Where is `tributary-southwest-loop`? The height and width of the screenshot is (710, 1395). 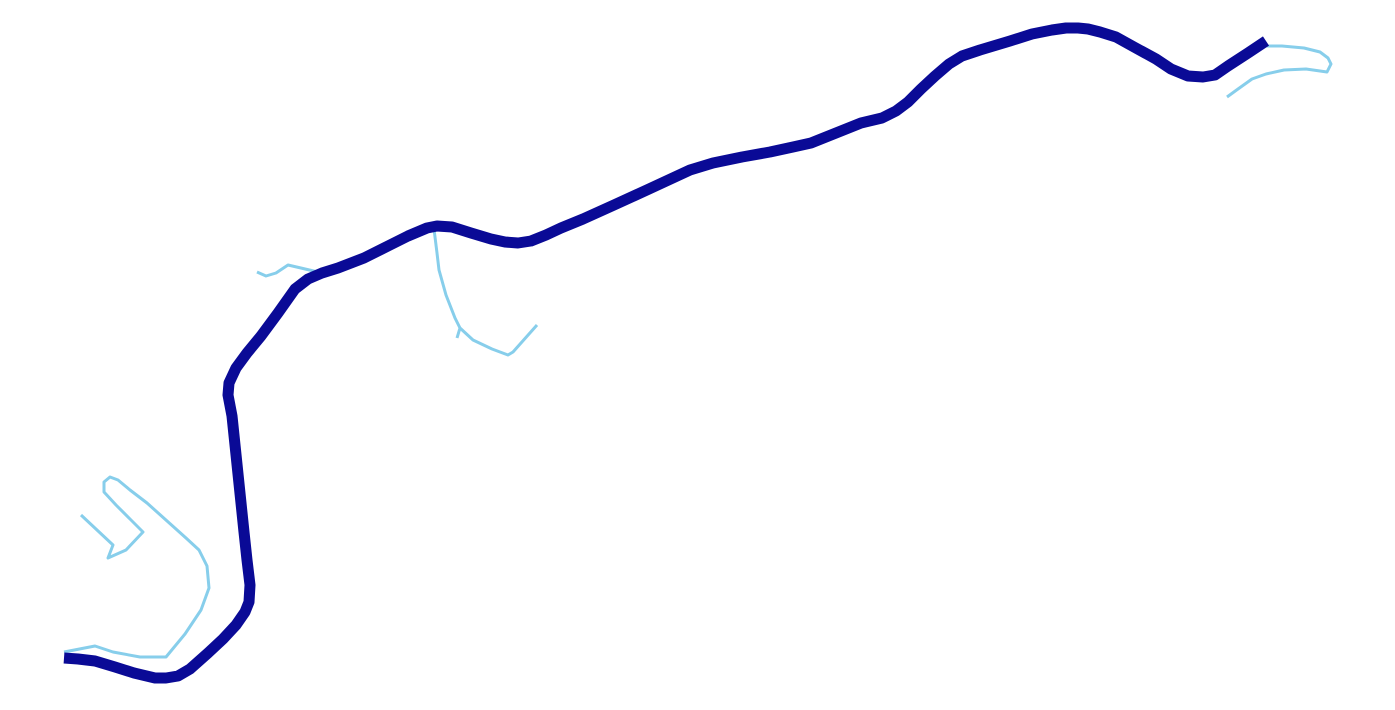 tributary-southwest-loop is located at coordinates (137, 567).